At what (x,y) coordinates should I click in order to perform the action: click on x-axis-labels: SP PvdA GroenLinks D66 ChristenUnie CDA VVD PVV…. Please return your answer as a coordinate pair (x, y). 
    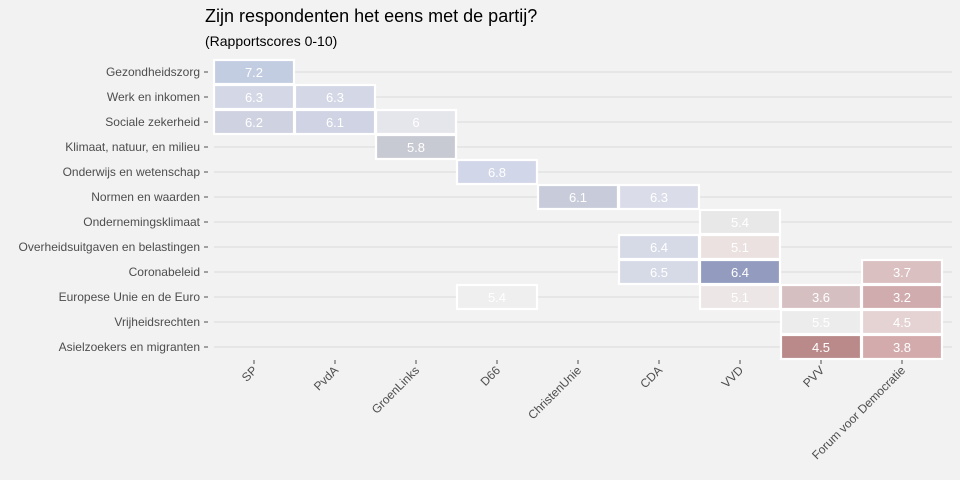
    Looking at the image, I should click on (573, 411).